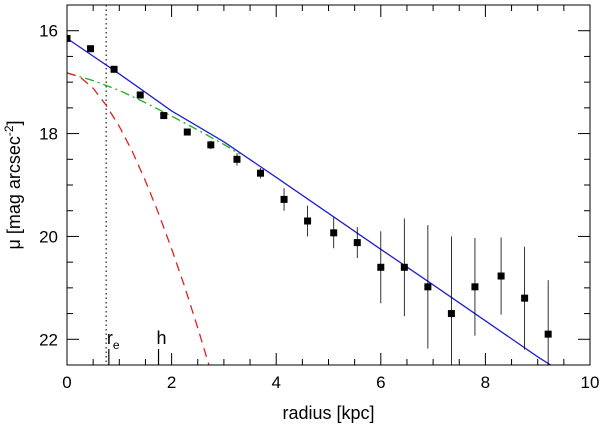 The height and width of the screenshot is (426, 600). Describe the element at coordinates (171, 382) in the screenshot. I see `x-tick-label: 2` at that location.